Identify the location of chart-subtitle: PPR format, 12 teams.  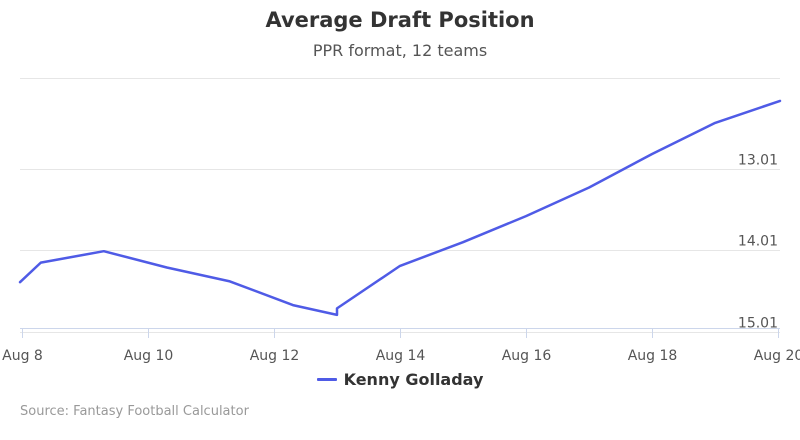
(400, 50).